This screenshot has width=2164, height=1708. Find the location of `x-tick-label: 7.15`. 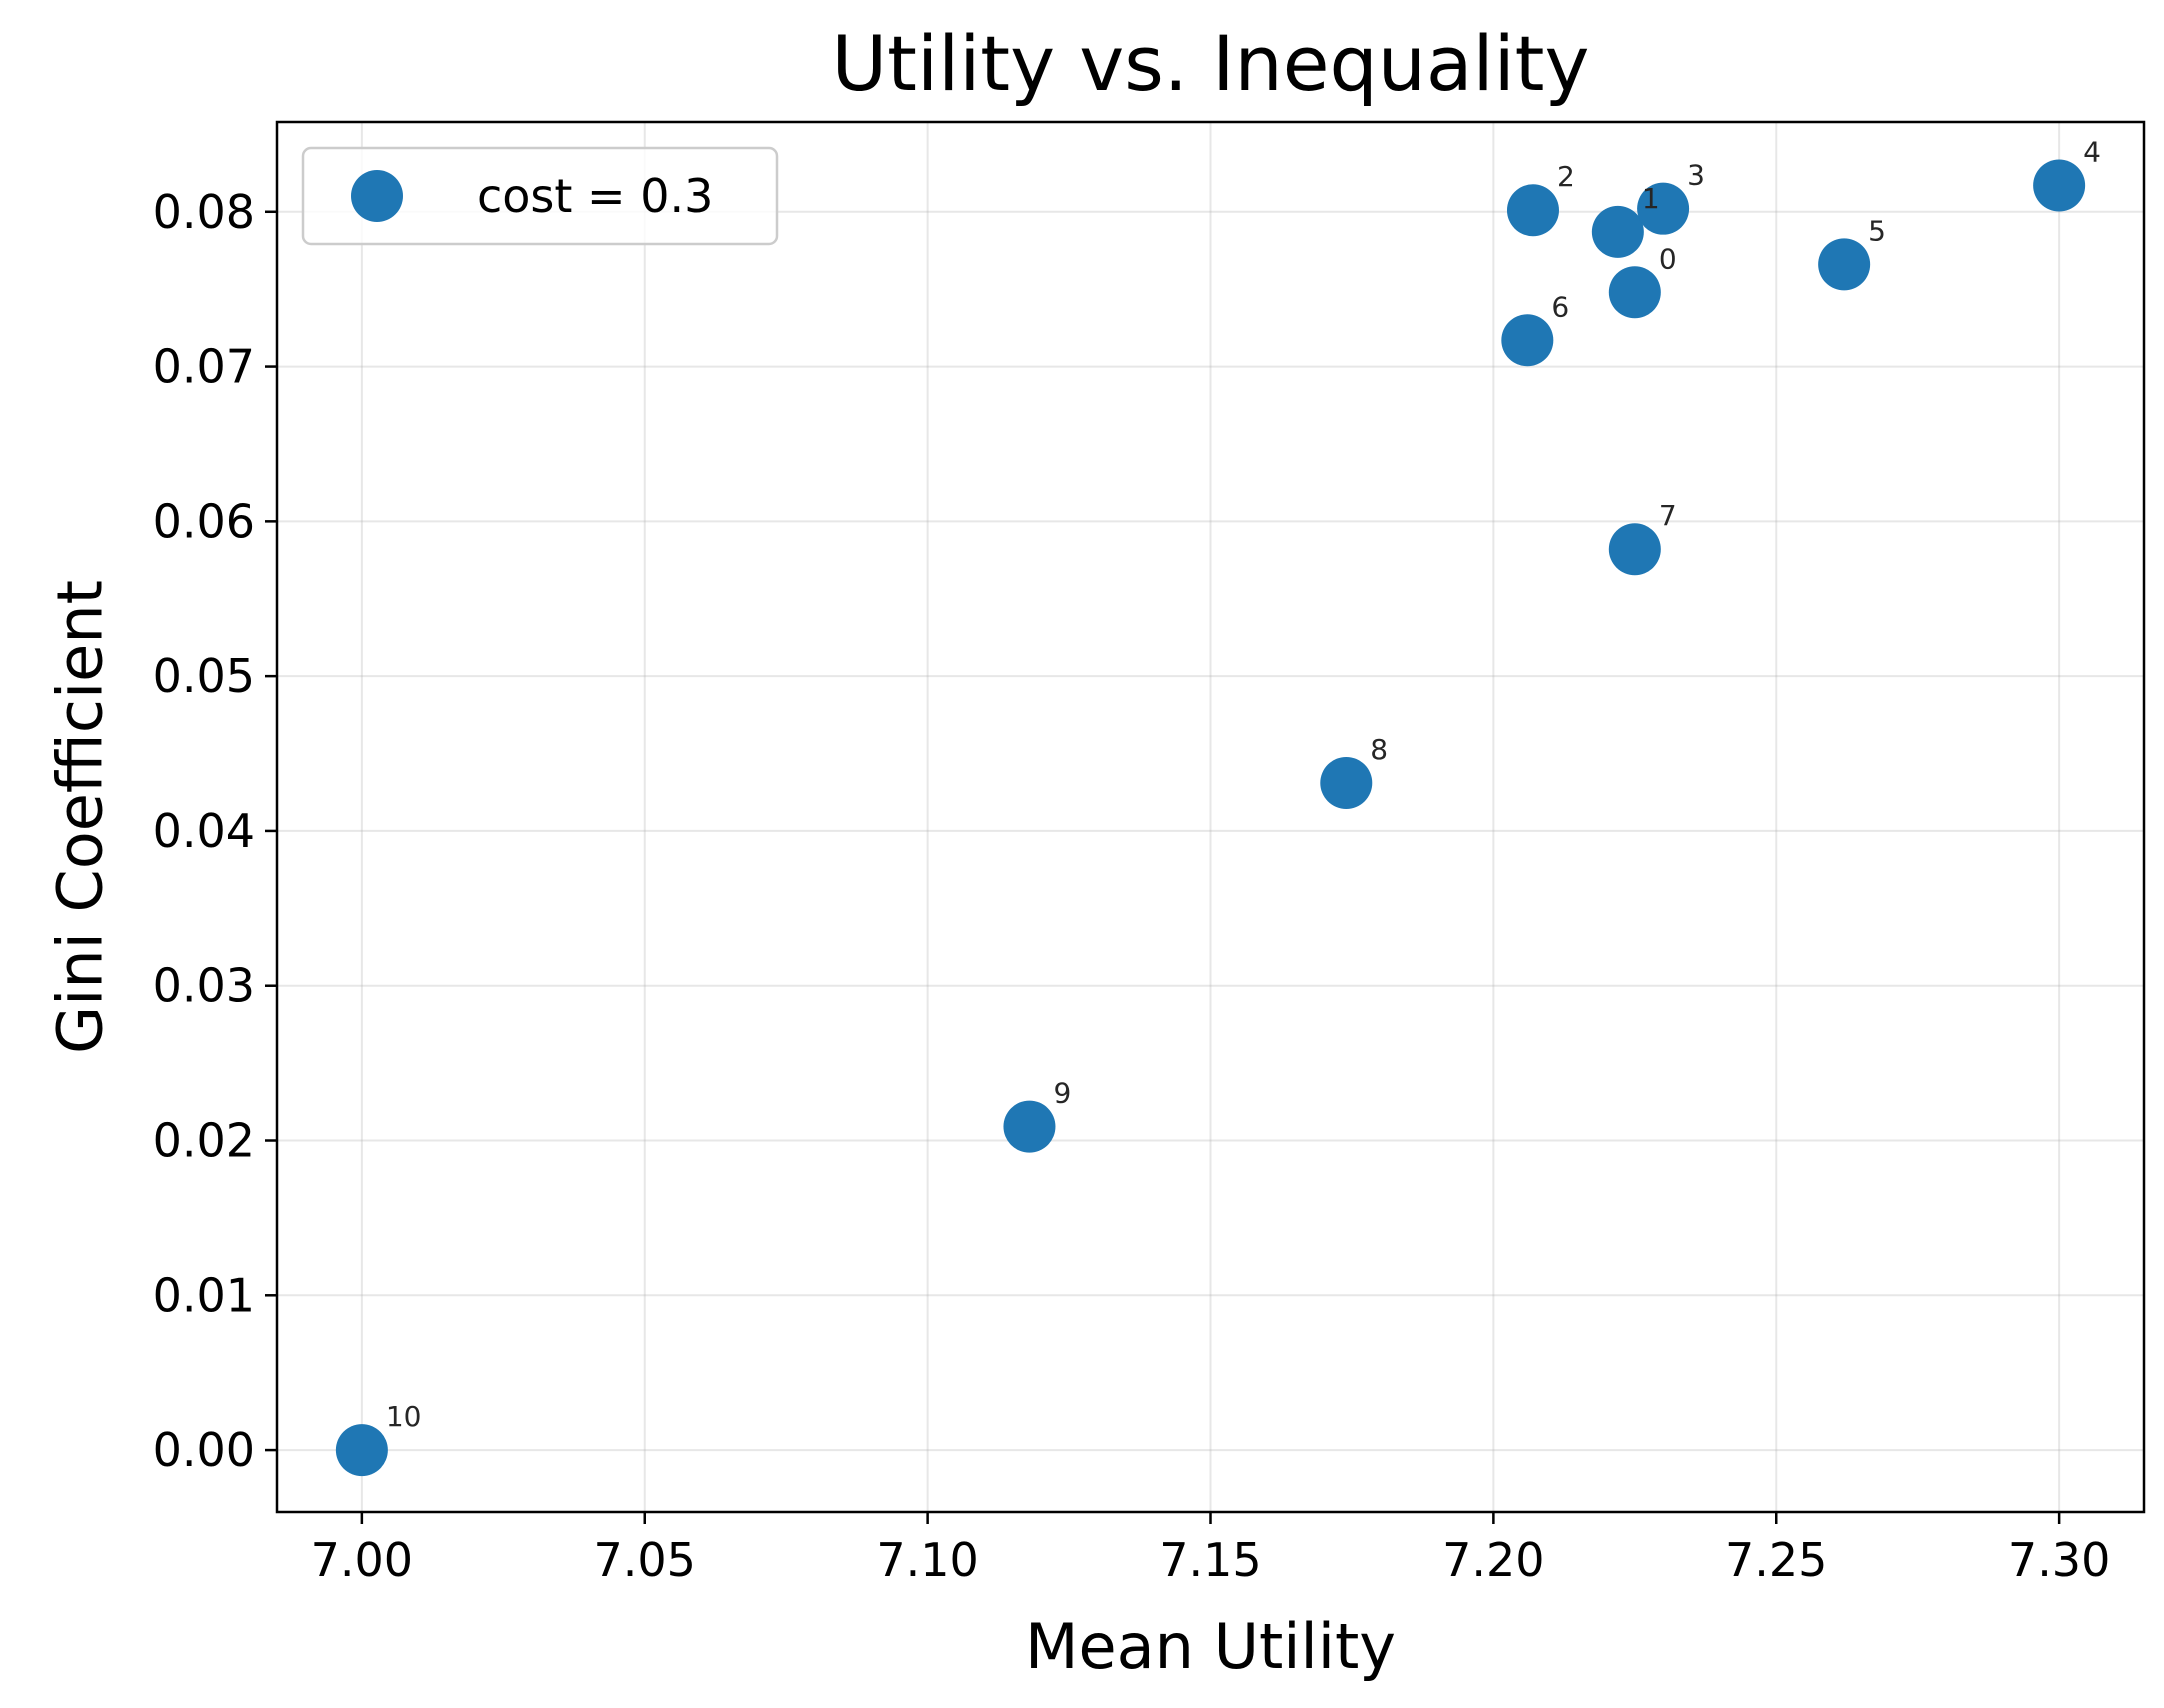

x-tick-label: 7.15 is located at coordinates (1210, 1560).